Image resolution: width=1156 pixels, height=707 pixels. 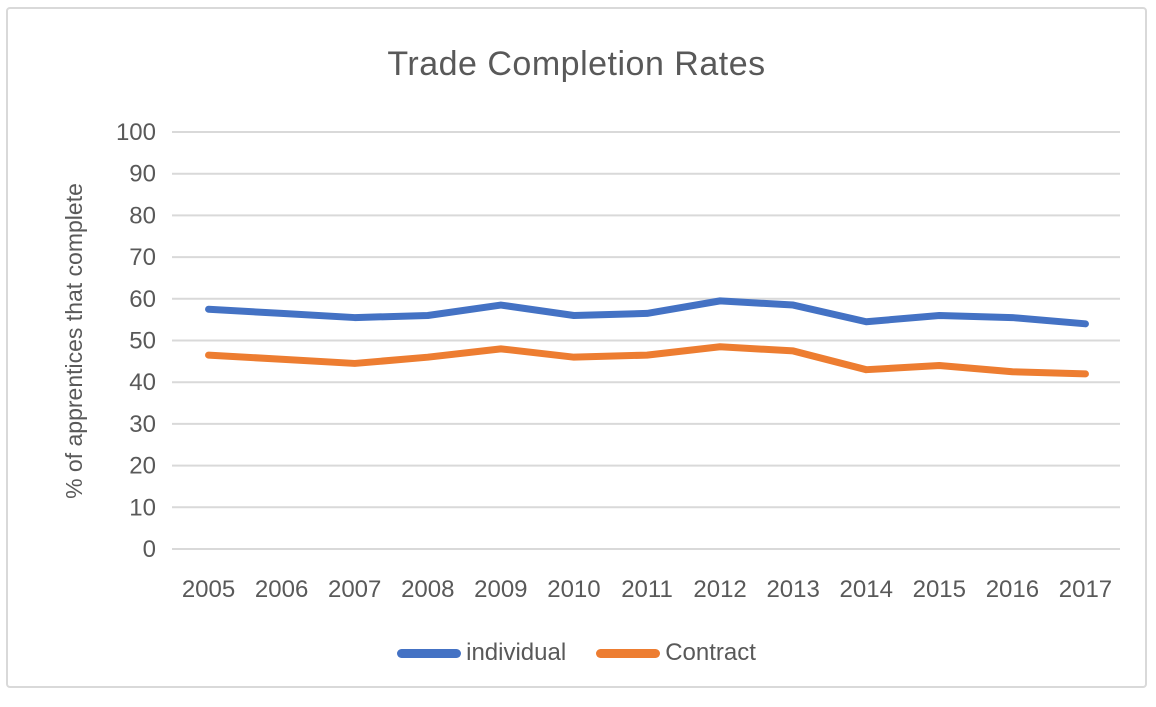 I want to click on x-tick-label: 2014, so click(x=866, y=589).